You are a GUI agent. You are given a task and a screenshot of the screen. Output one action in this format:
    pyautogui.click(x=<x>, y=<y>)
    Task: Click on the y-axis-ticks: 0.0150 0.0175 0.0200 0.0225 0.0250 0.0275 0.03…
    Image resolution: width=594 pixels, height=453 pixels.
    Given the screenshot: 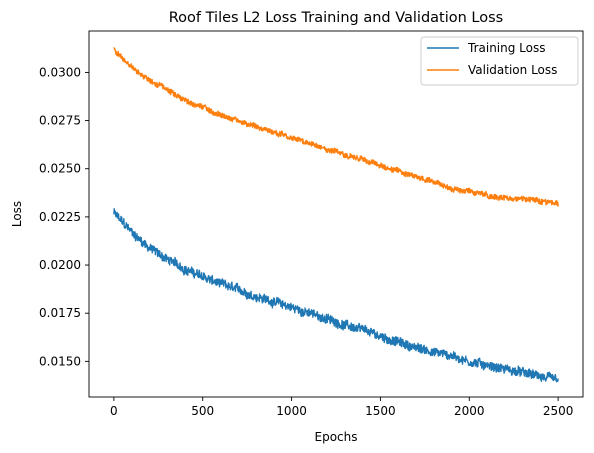 What is the action you would take?
    pyautogui.click(x=64, y=216)
    